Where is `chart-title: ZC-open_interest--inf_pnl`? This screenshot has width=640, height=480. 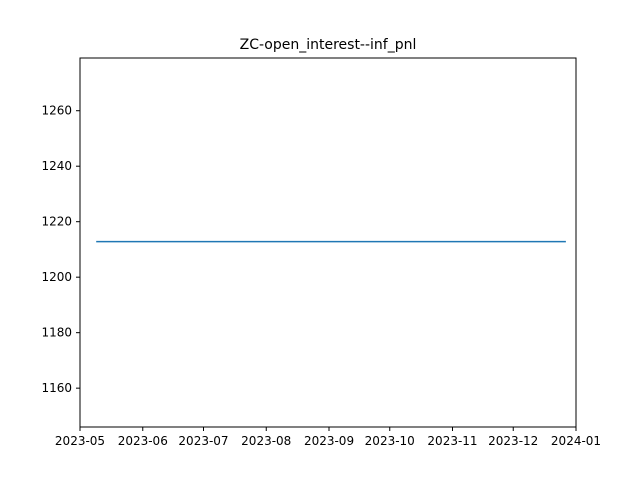 chart-title: ZC-open_interest--inf_pnl is located at coordinates (328, 45).